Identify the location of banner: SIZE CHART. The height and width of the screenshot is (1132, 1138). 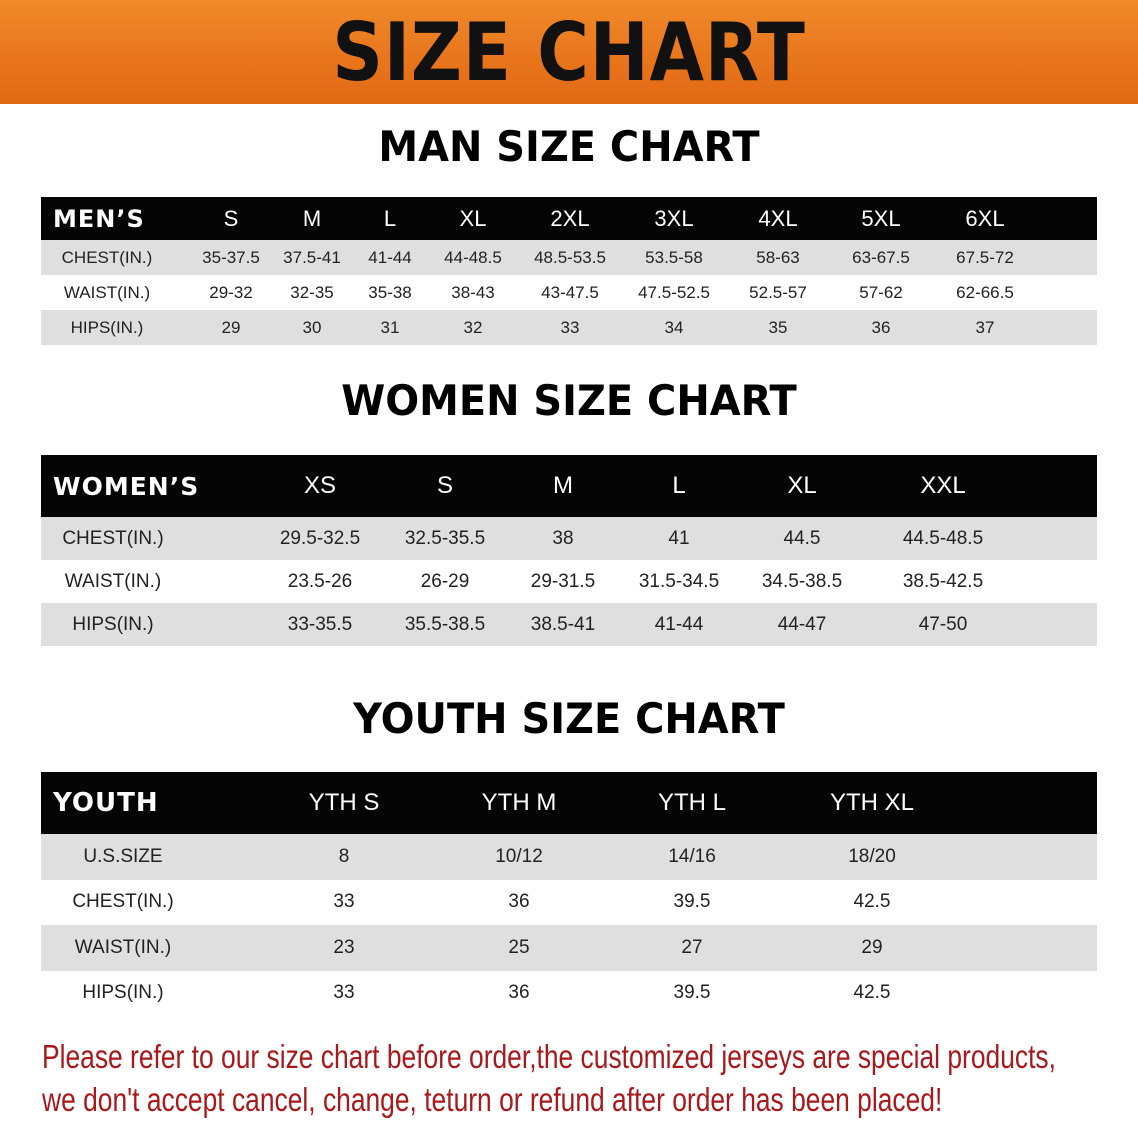
(569, 52).